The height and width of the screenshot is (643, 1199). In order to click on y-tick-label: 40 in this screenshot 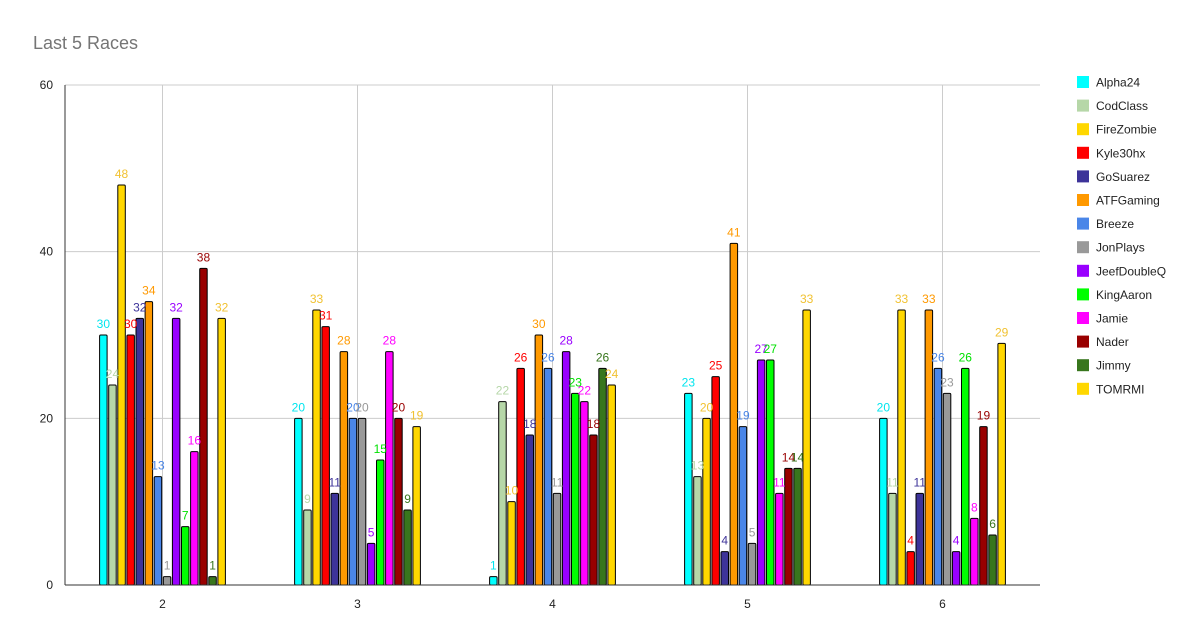, I will do `click(47, 252)`.